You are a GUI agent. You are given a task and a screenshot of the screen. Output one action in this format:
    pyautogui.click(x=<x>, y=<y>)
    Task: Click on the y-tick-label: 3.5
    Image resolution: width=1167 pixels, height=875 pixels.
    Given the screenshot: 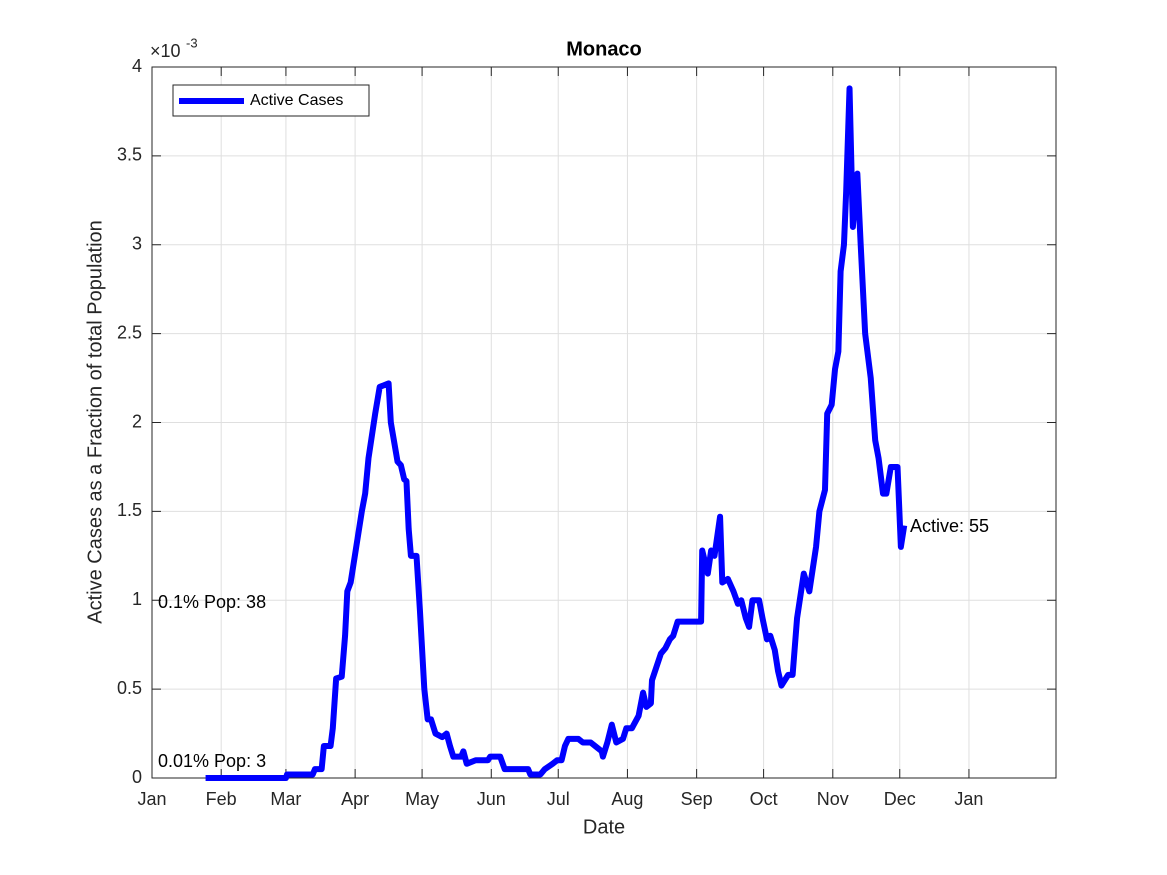 What is the action you would take?
    pyautogui.click(x=129, y=155)
    